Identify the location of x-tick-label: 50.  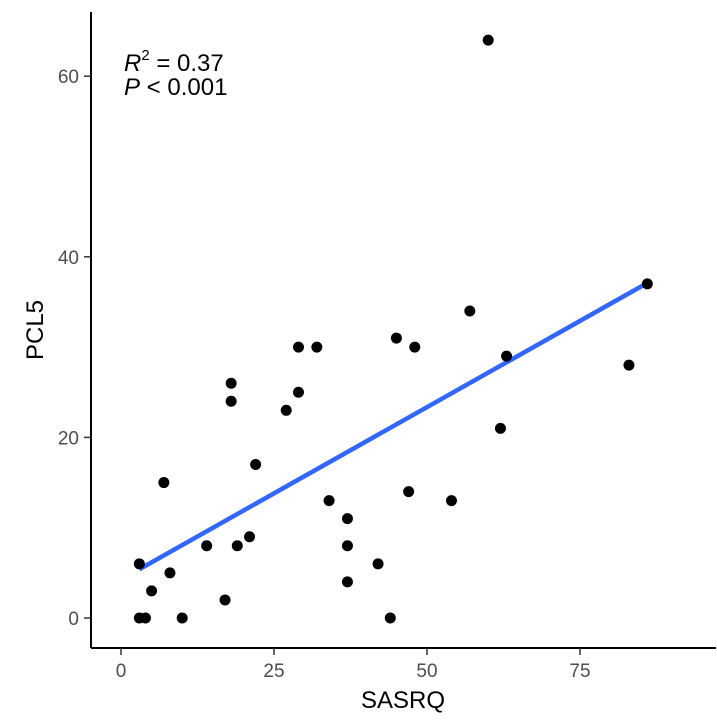
(426, 671).